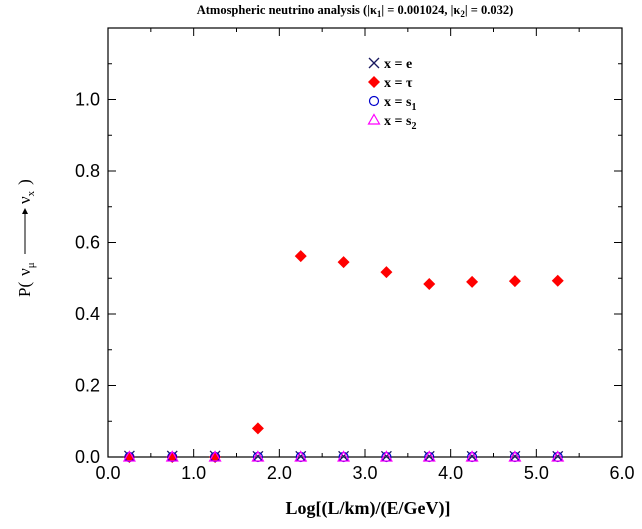  What do you see at coordinates (26, 238) in the screenshot?
I see `y-axis-label: P(νμ νx)` at bounding box center [26, 238].